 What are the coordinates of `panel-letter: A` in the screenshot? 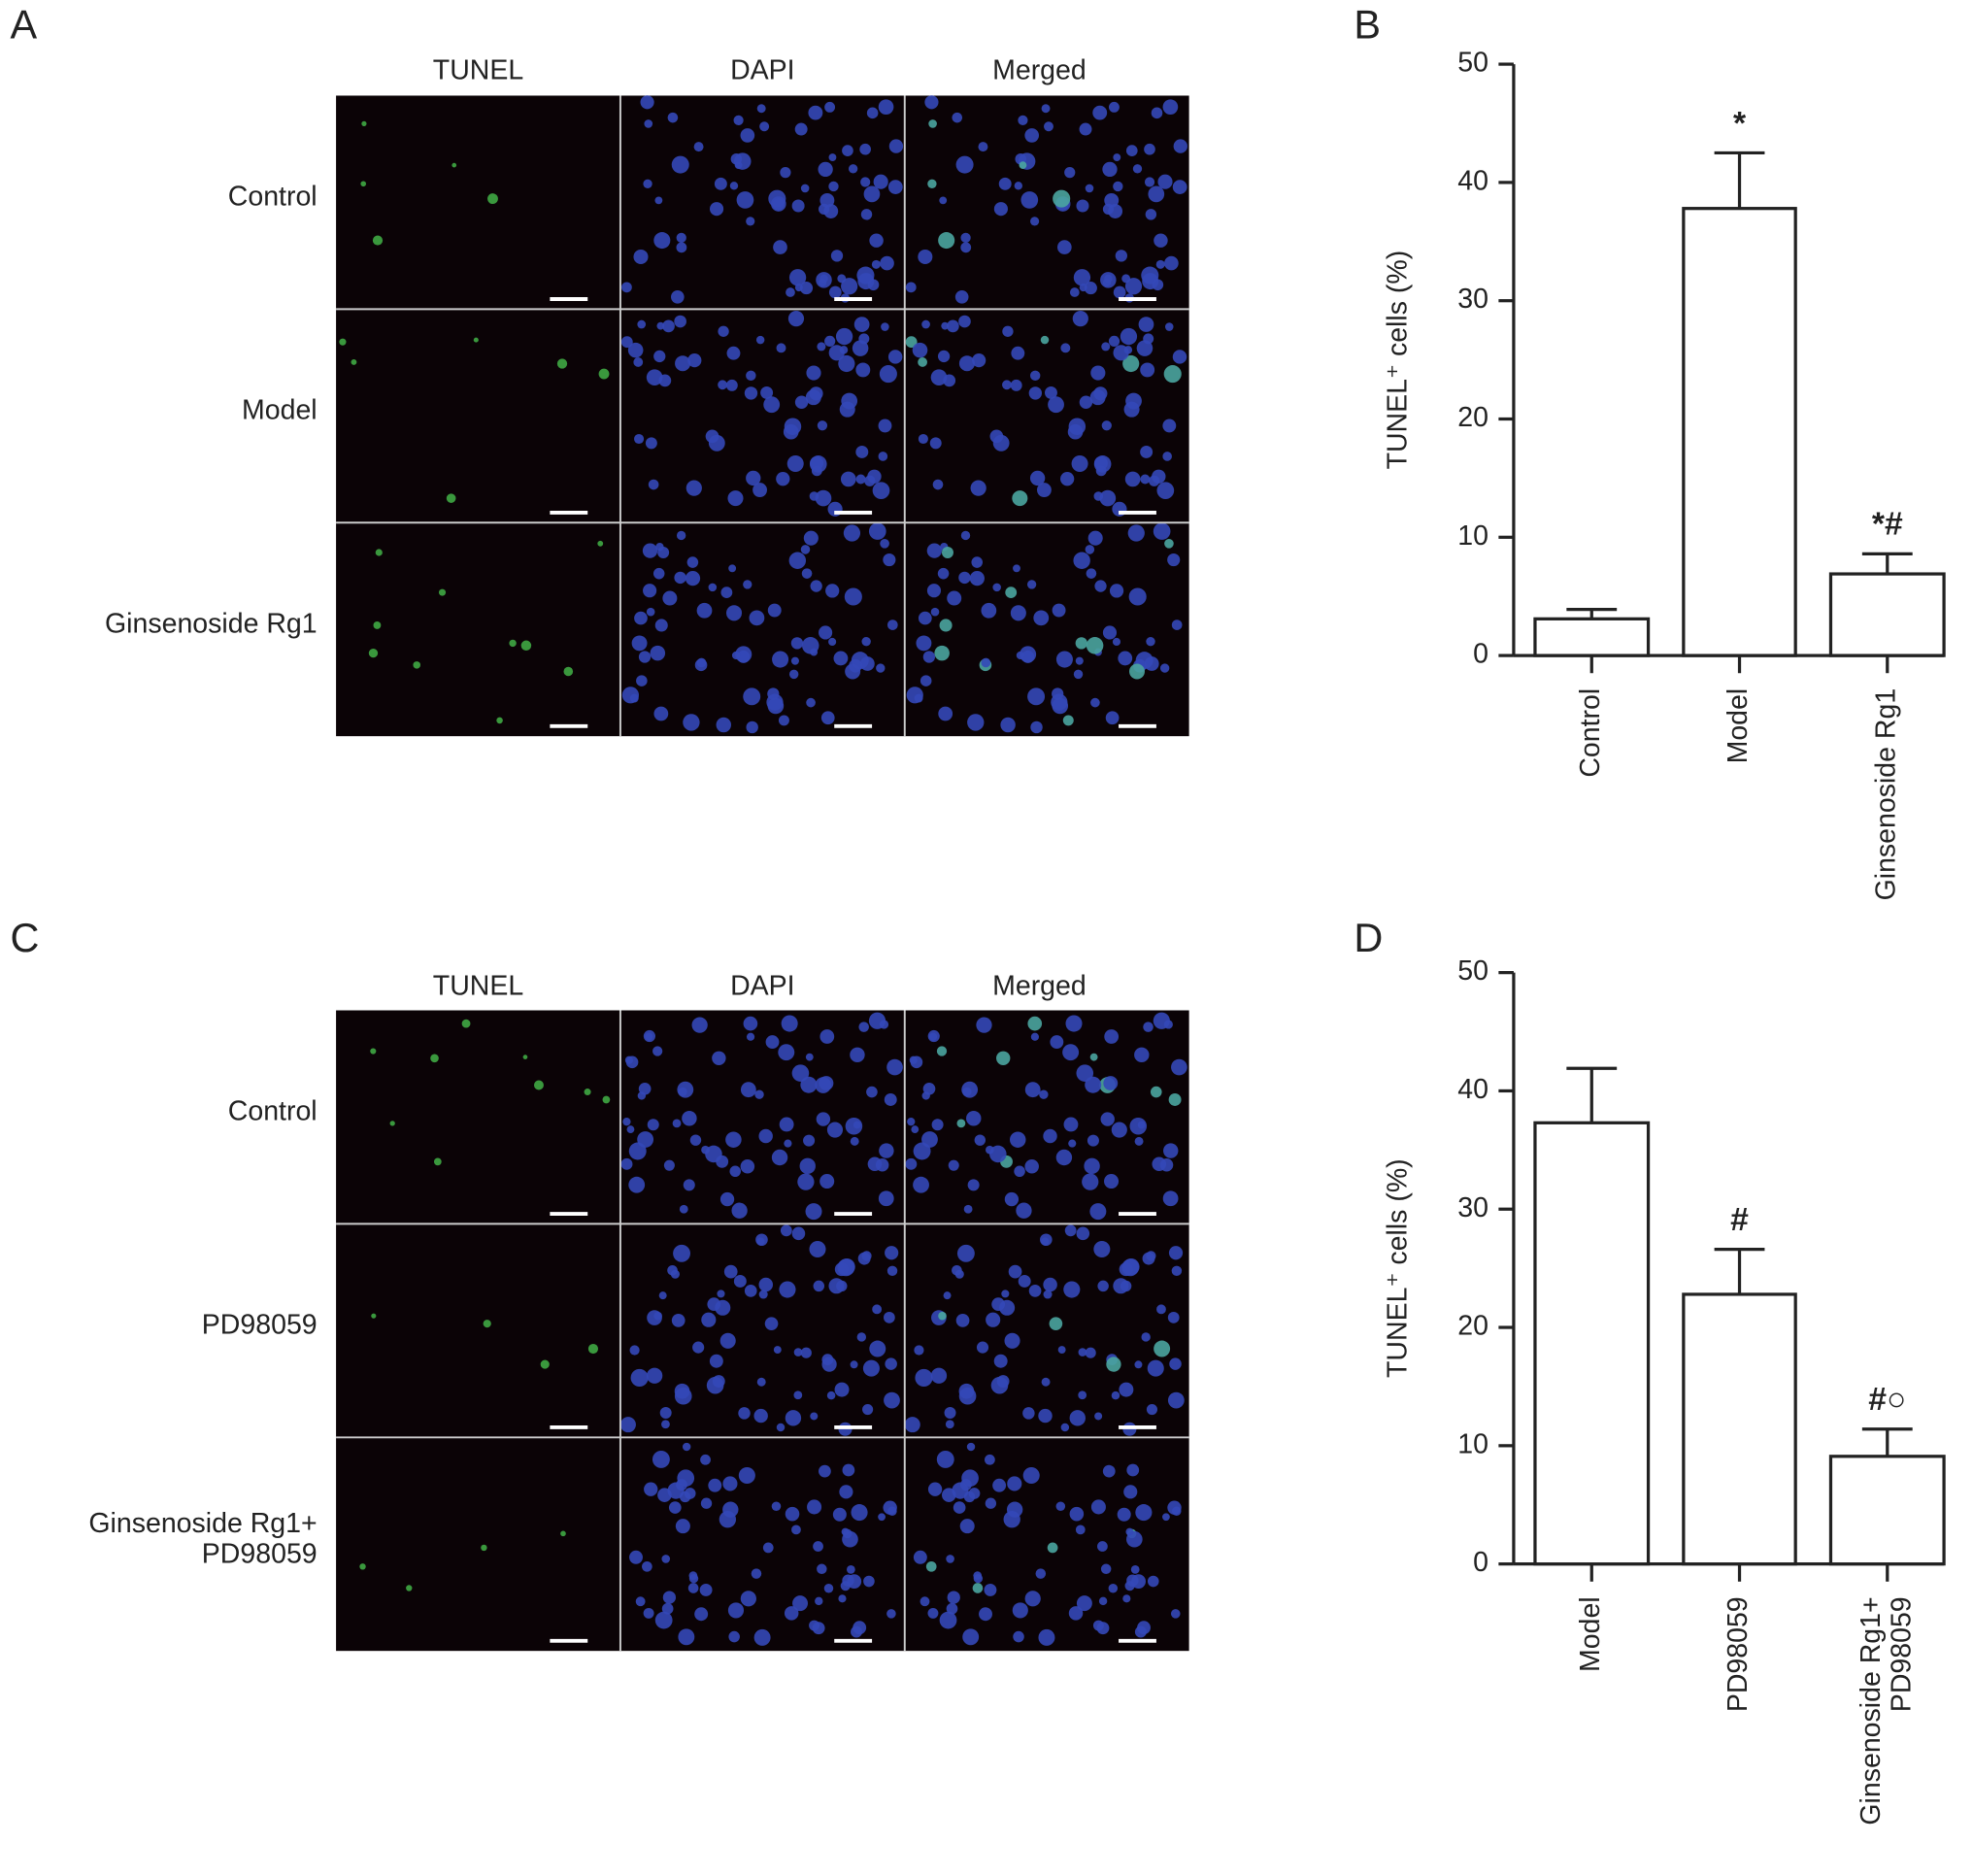 It's located at (24, 24).